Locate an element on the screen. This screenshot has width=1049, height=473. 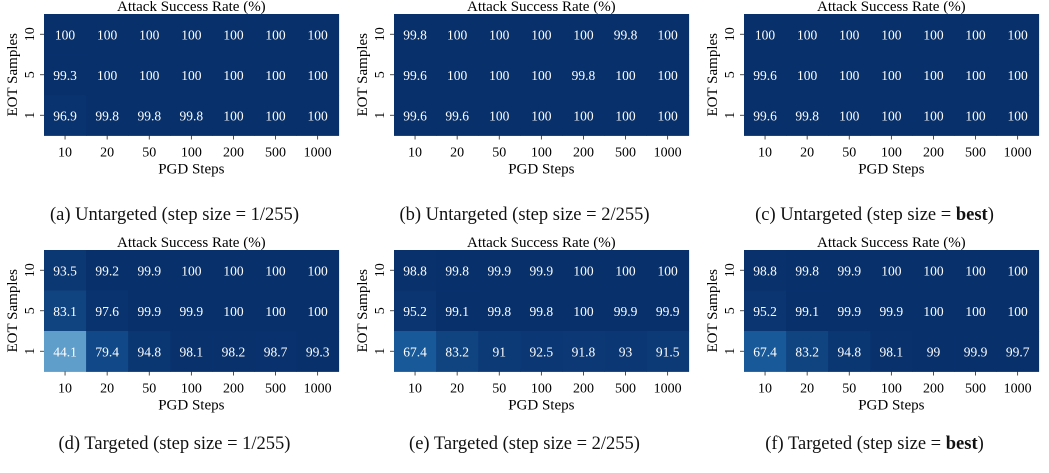
cell-value-label: 99.2 is located at coordinates (107, 270).